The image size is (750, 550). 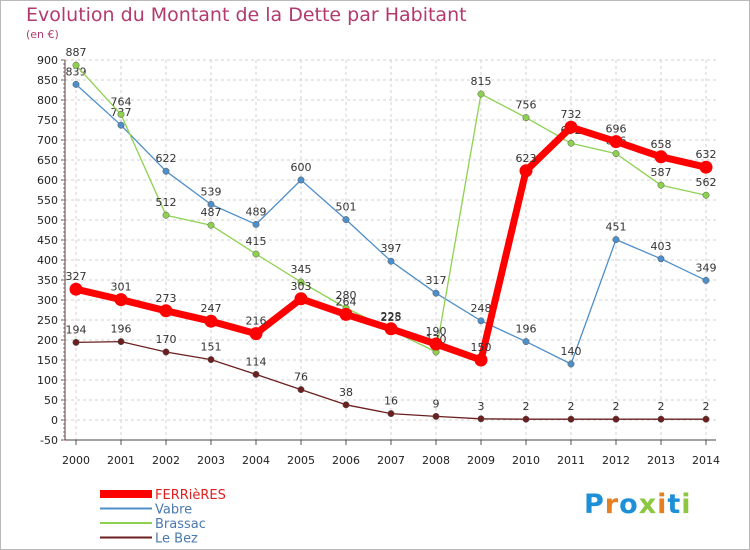 I want to click on data-label: 512, so click(x=166, y=202).